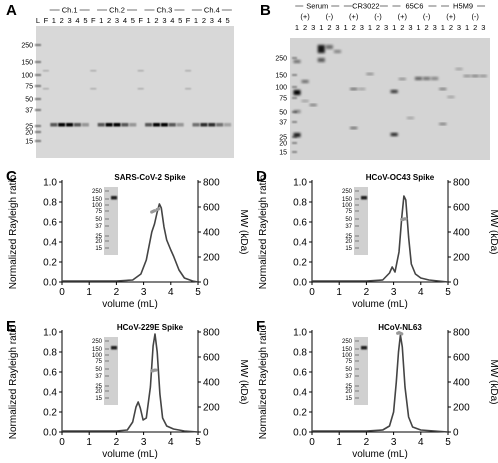 This screenshot has width=498, height=463. I want to click on inset-marker-label: 150, so click(347, 350).